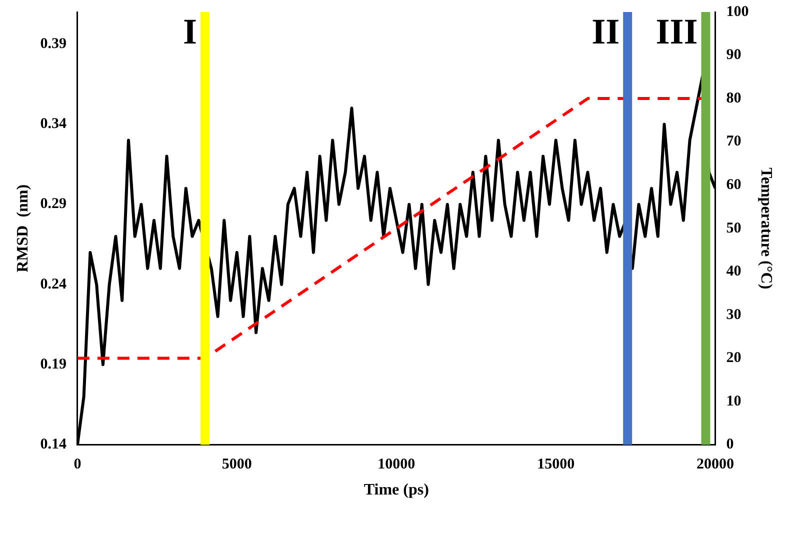 The image size is (789, 534). What do you see at coordinates (53, 44) in the screenshot?
I see `y-tick-label: 0.39` at bounding box center [53, 44].